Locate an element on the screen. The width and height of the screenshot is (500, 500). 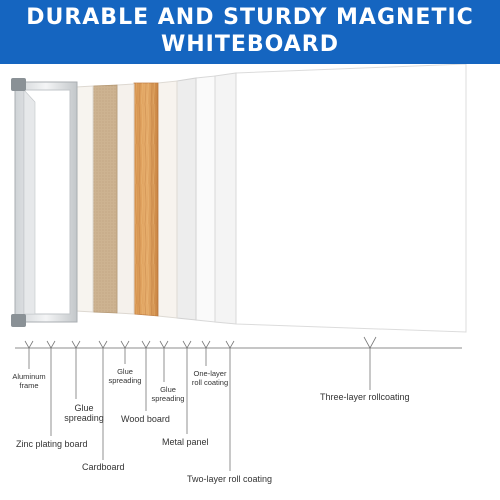
label-glue-spreading-3: Glue spreading is located at coordinates (168, 394).